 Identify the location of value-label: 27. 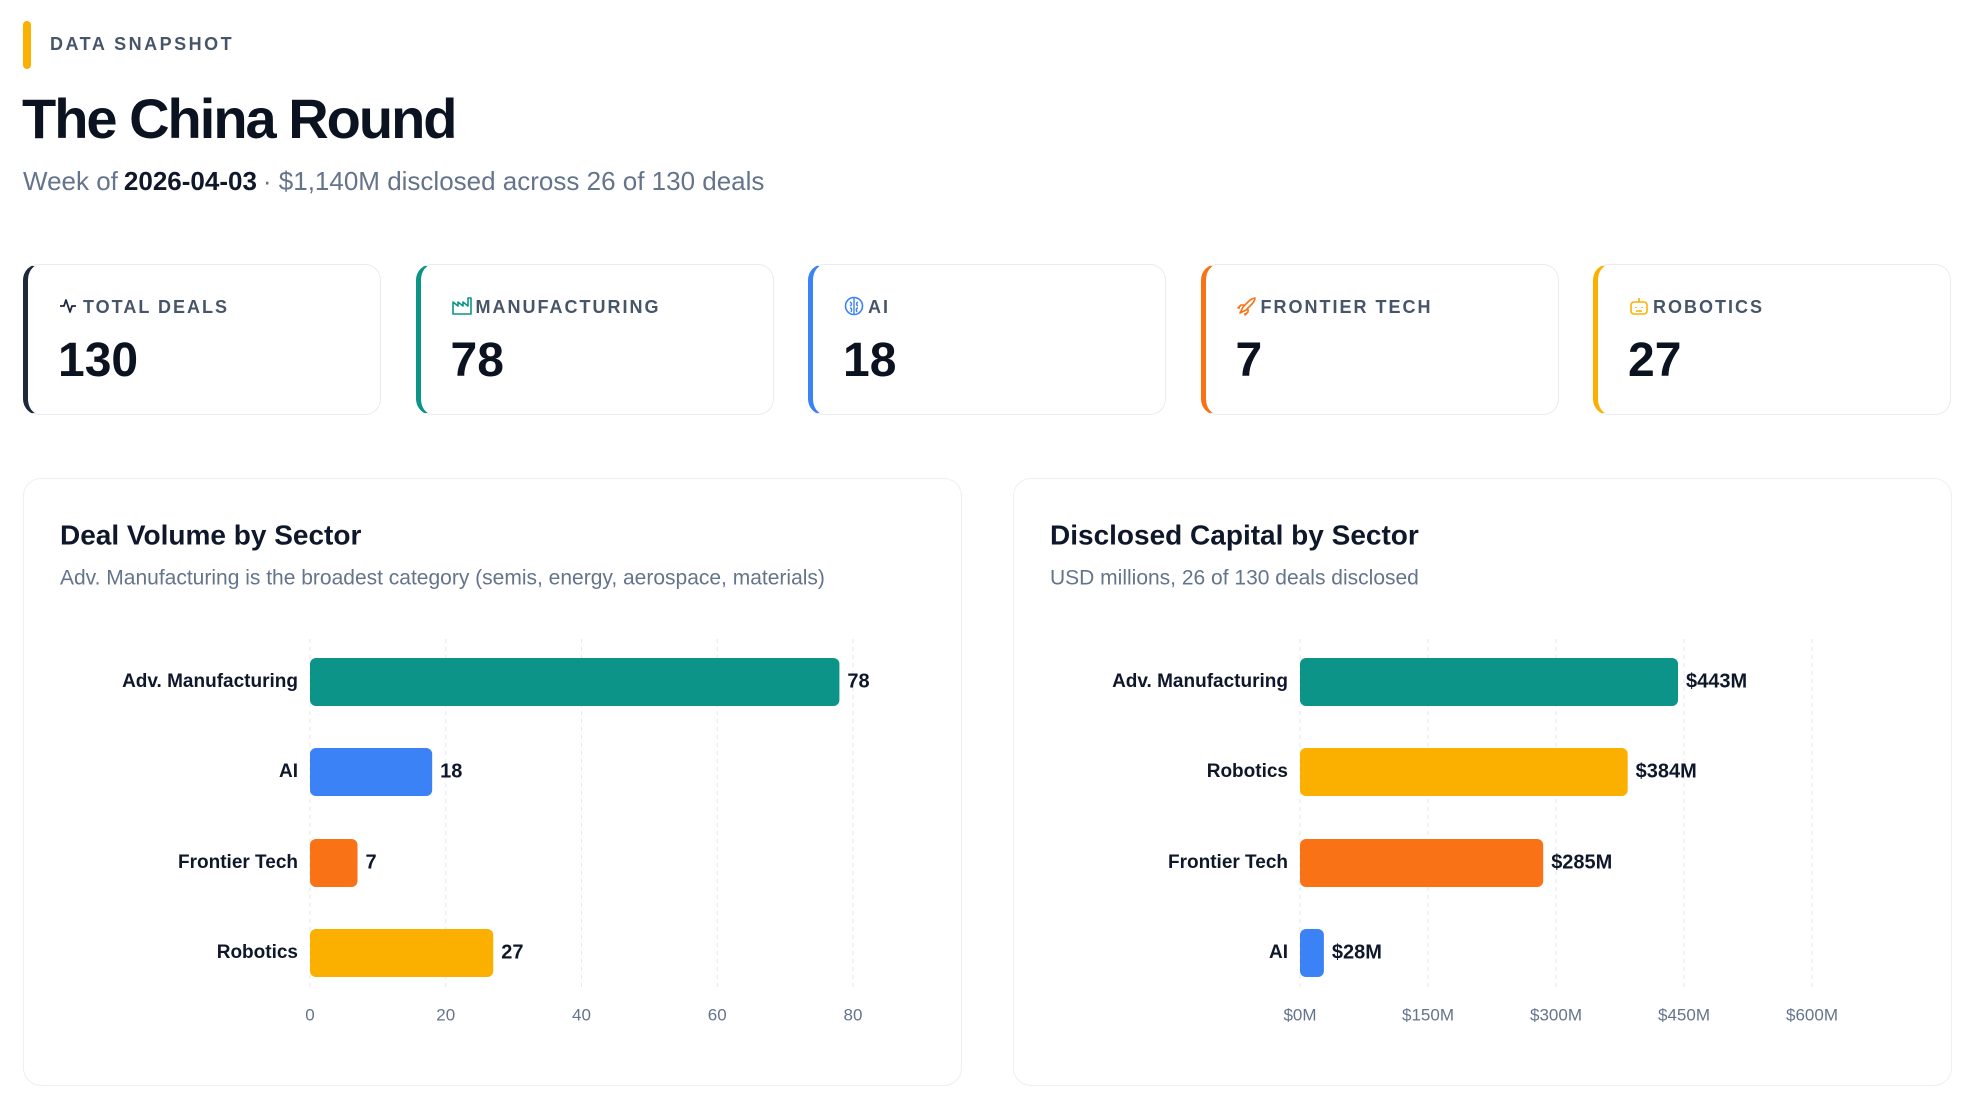
(512, 952).